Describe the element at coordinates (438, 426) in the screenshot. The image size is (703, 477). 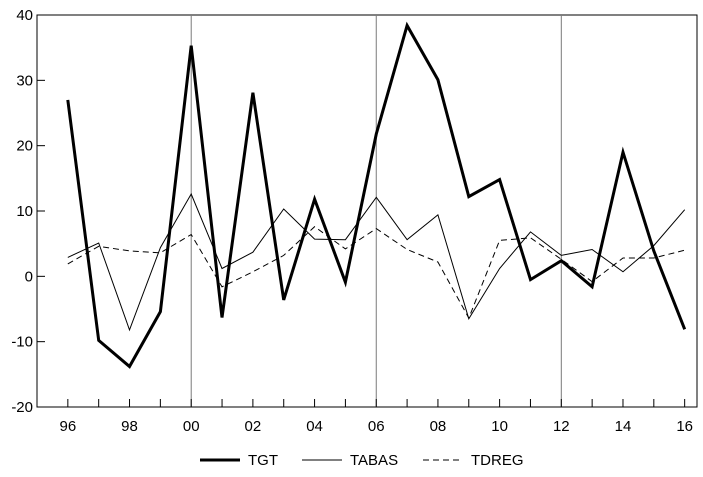
I see `x-tick-label: 08` at that location.